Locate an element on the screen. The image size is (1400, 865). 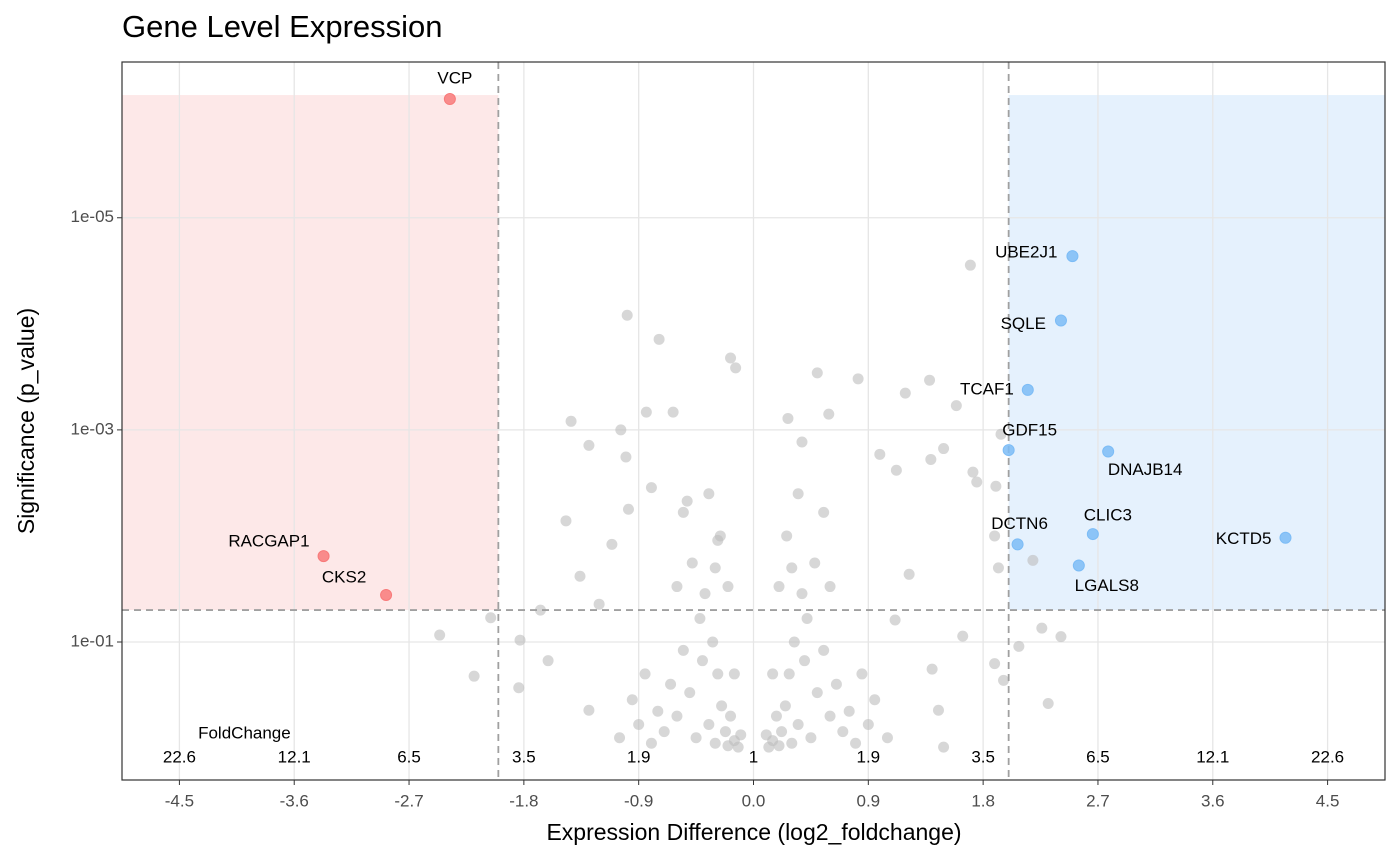
x-tick-label: -0.9 is located at coordinates (638, 800).